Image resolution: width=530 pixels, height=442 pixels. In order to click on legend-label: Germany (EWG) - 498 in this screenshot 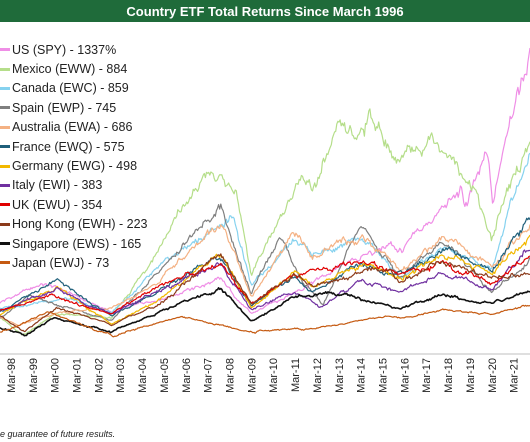, I will do `click(75, 166)`.